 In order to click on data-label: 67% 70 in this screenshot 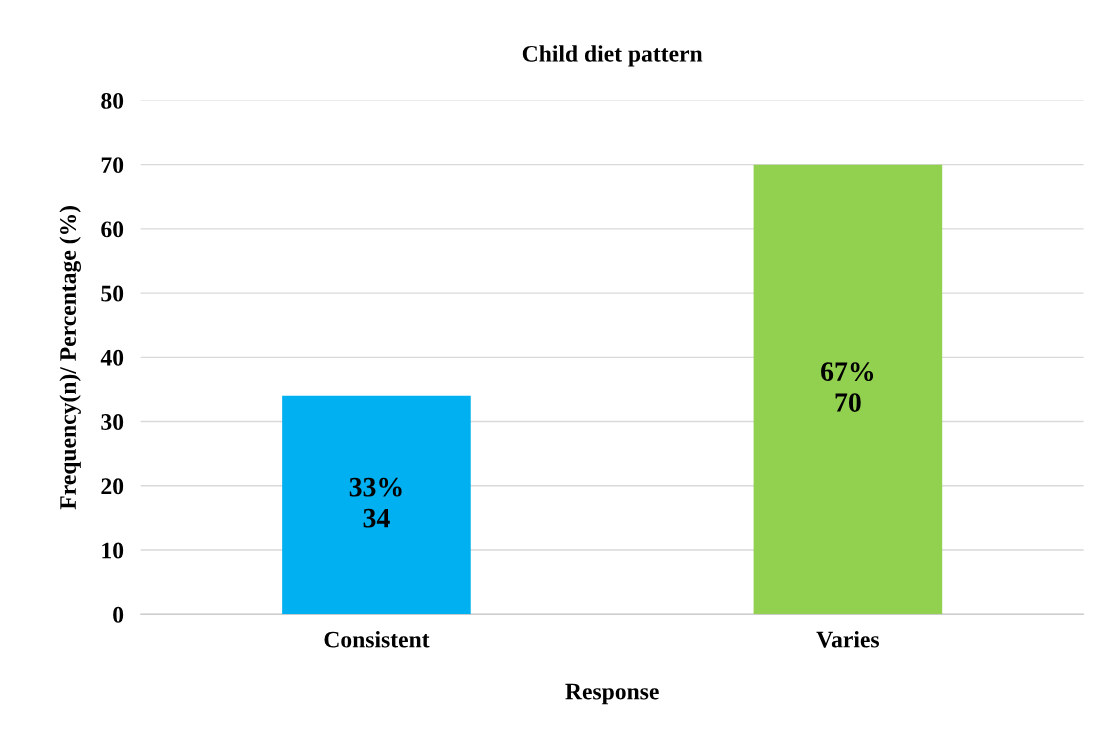, I will do `click(847, 387)`.